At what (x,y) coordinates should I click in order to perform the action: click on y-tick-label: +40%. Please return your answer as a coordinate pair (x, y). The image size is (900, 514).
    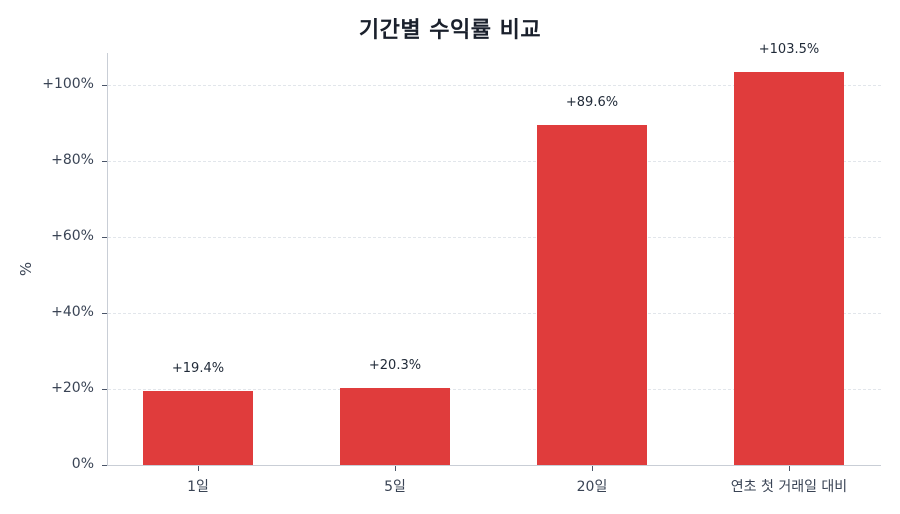
    Looking at the image, I should click on (72, 312).